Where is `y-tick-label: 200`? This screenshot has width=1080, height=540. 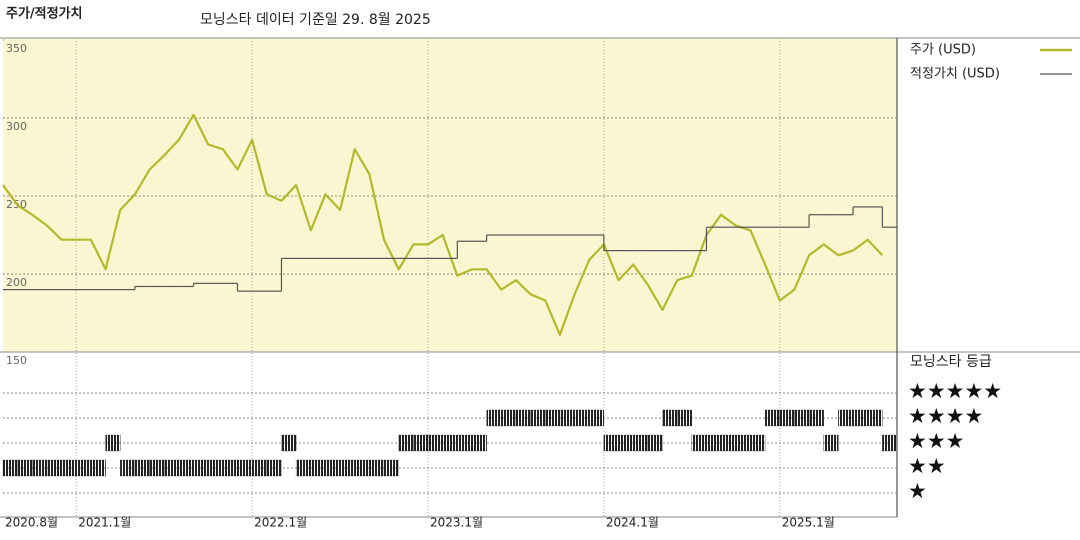 y-tick-label: 200 is located at coordinates (16, 282).